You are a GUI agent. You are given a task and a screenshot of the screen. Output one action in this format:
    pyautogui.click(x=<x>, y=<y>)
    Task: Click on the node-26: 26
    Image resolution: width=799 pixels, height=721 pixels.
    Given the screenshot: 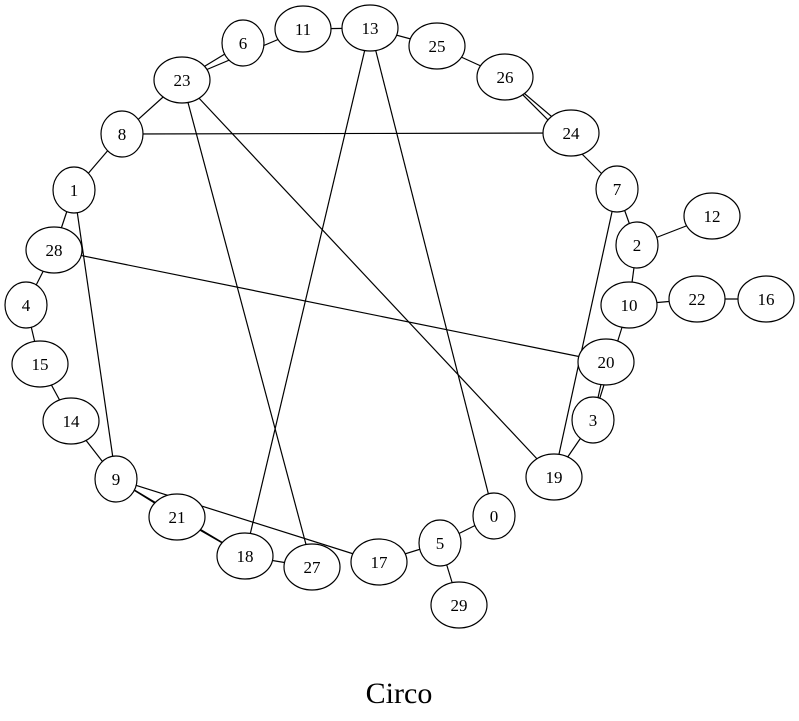 What is the action you would take?
    pyautogui.click(x=505, y=77)
    